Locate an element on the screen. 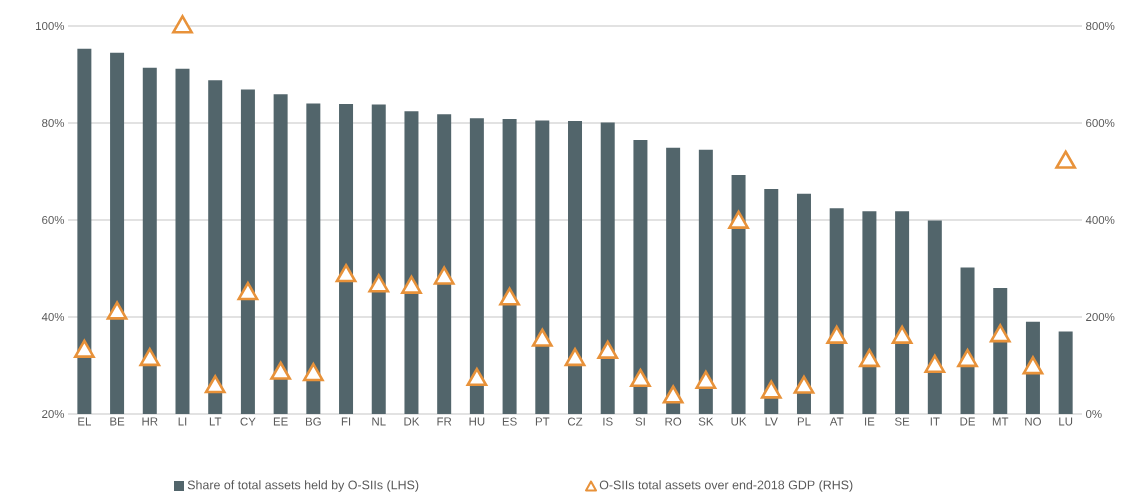 The height and width of the screenshot is (504, 1148). x-tick-label: HU is located at coordinates (477, 421).